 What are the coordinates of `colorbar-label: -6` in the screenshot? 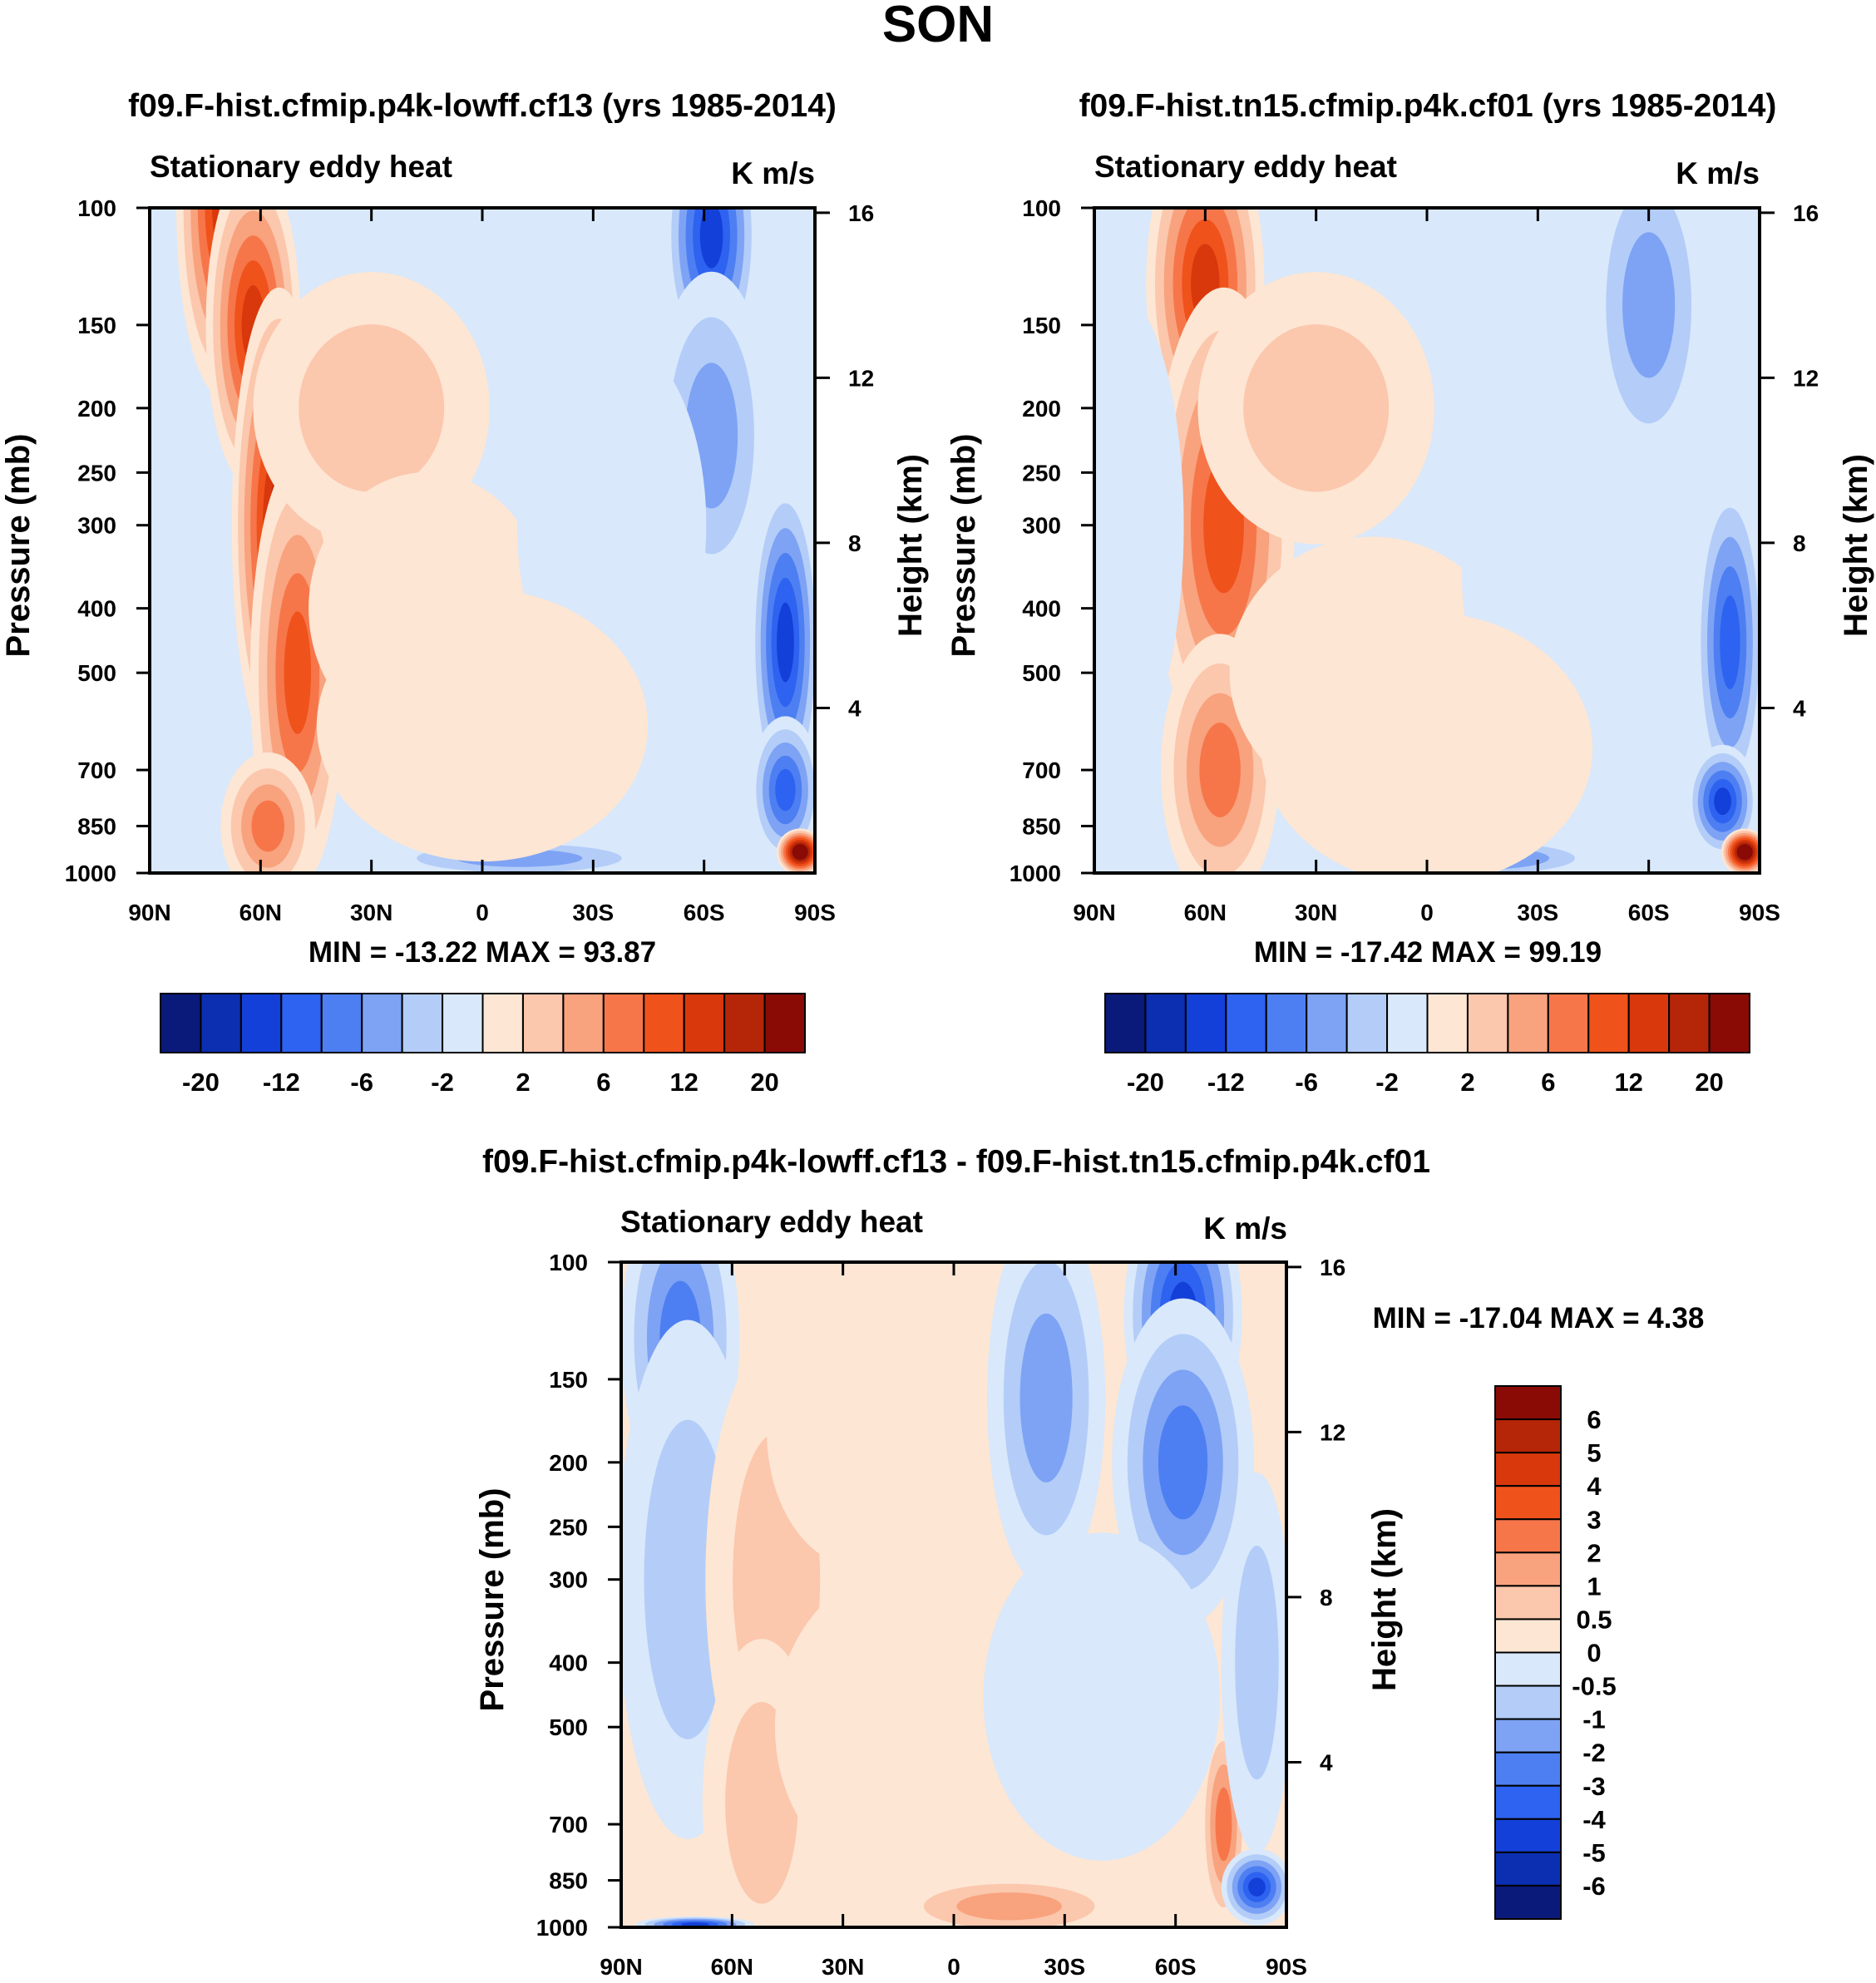 It's located at (1306, 1082).